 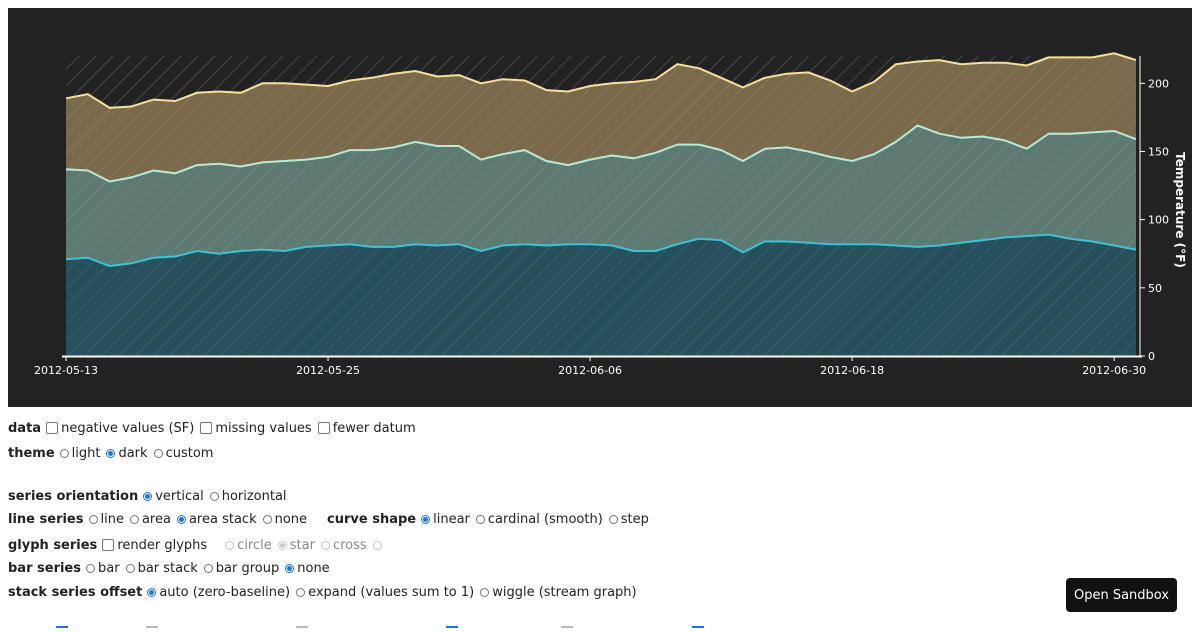 What do you see at coordinates (248, 545) in the screenshot?
I see `glyph-circle-radio: circle` at bounding box center [248, 545].